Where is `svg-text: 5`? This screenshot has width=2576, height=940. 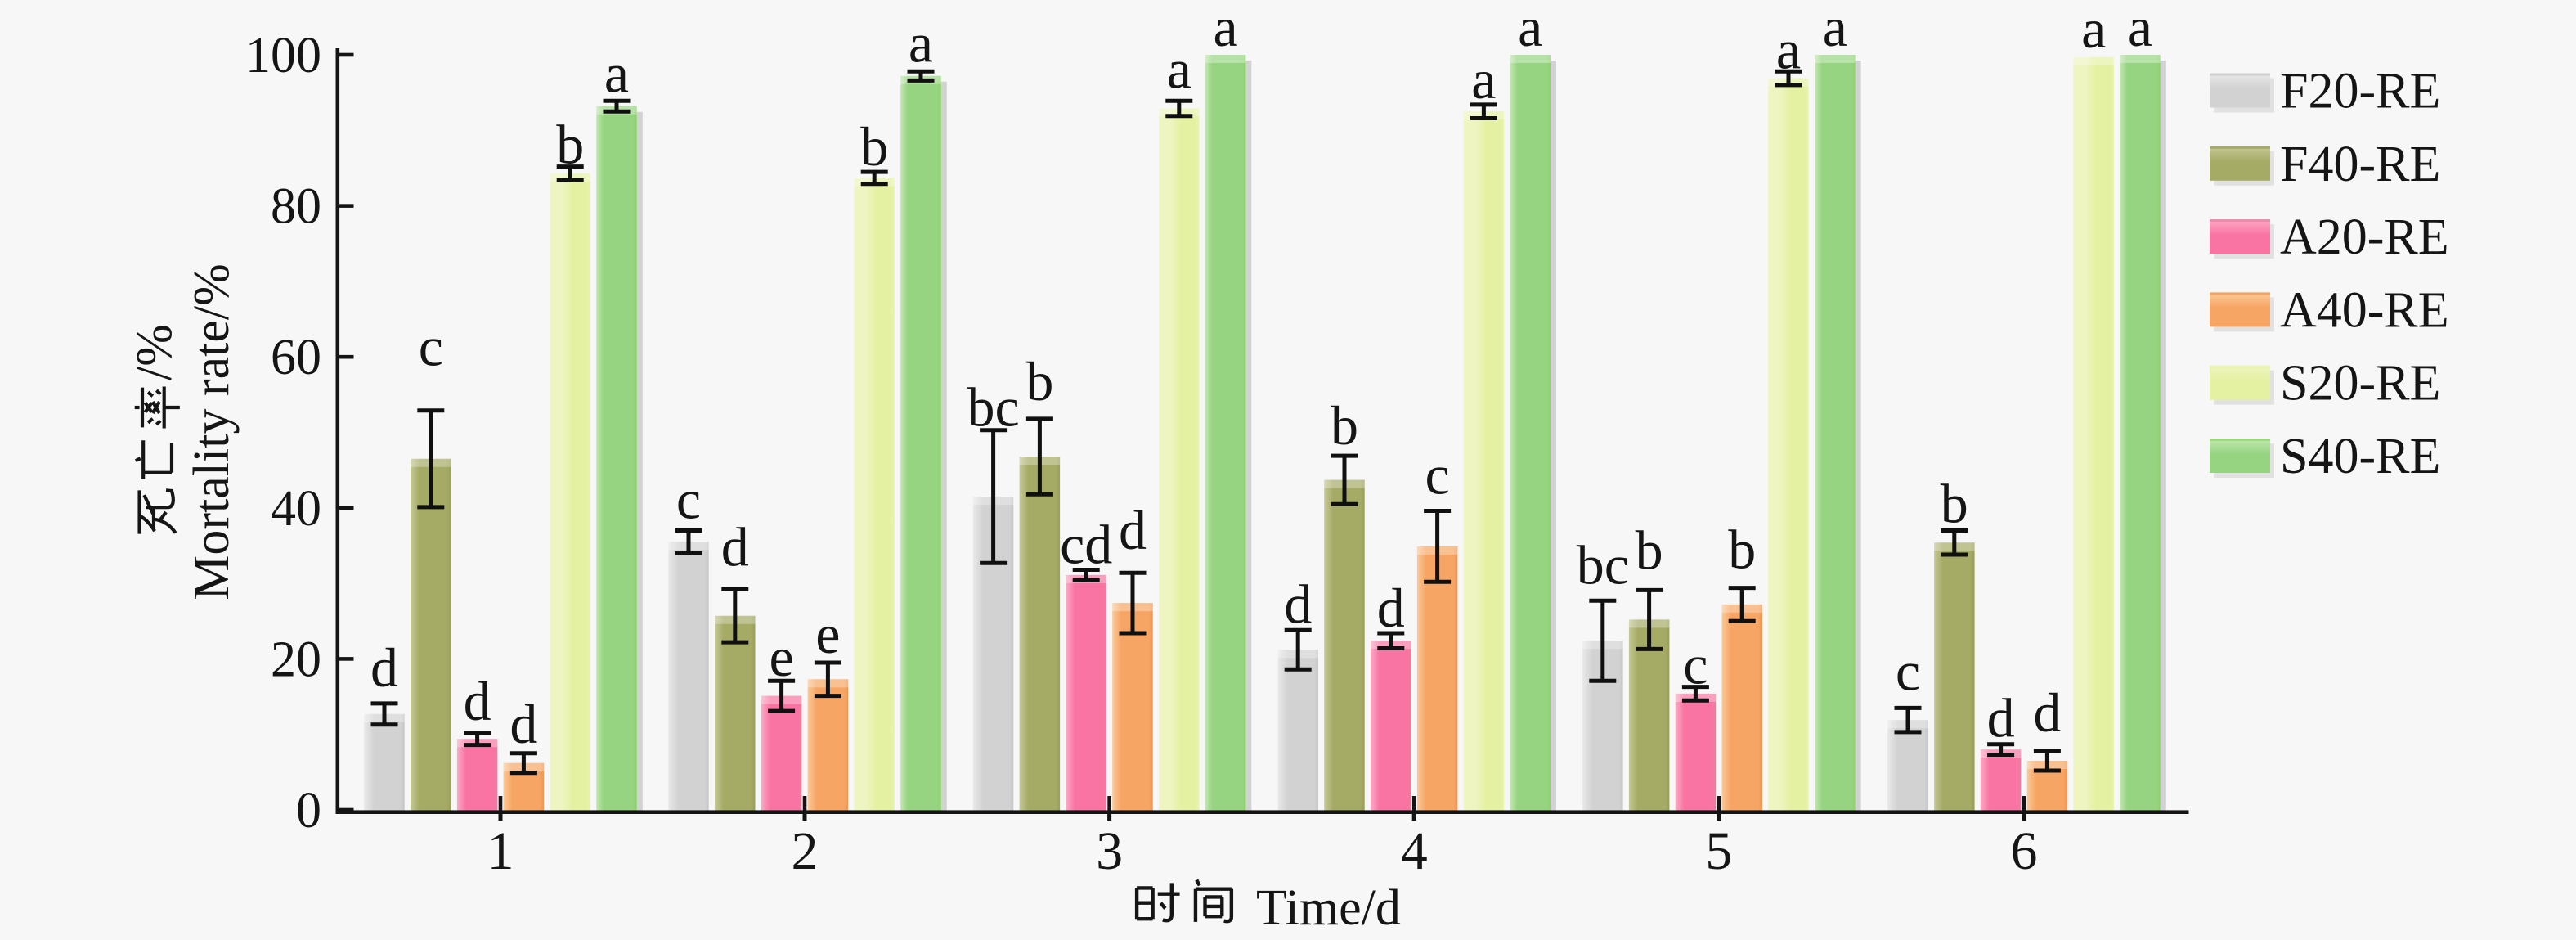 svg-text: 5 is located at coordinates (1718, 851).